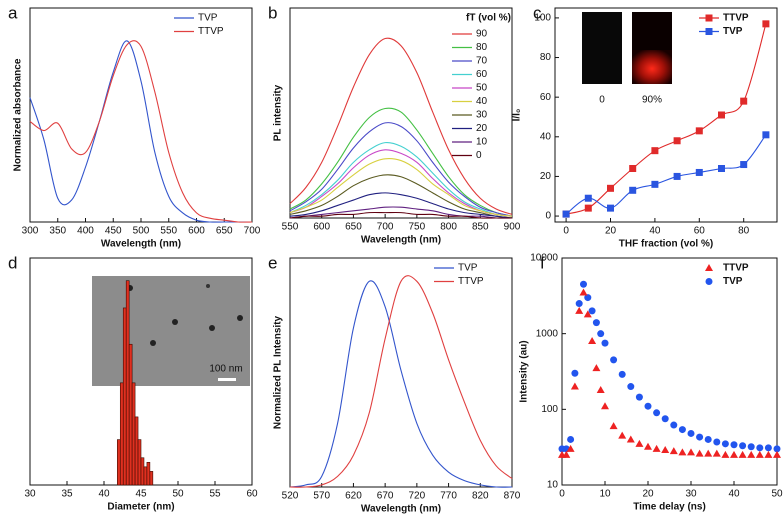 The width and height of the screenshot is (784, 520). Describe the element at coordinates (385, 496) in the screenshot. I see `x-tick-label: 670` at that location.